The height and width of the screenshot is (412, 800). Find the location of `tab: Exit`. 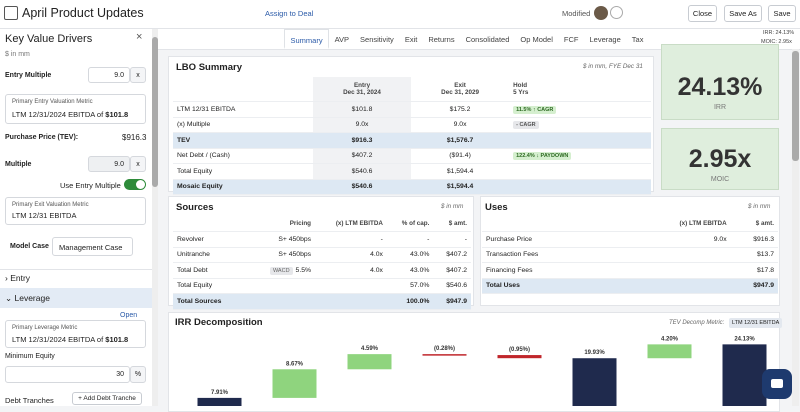

tab: Exit is located at coordinates (411, 39).